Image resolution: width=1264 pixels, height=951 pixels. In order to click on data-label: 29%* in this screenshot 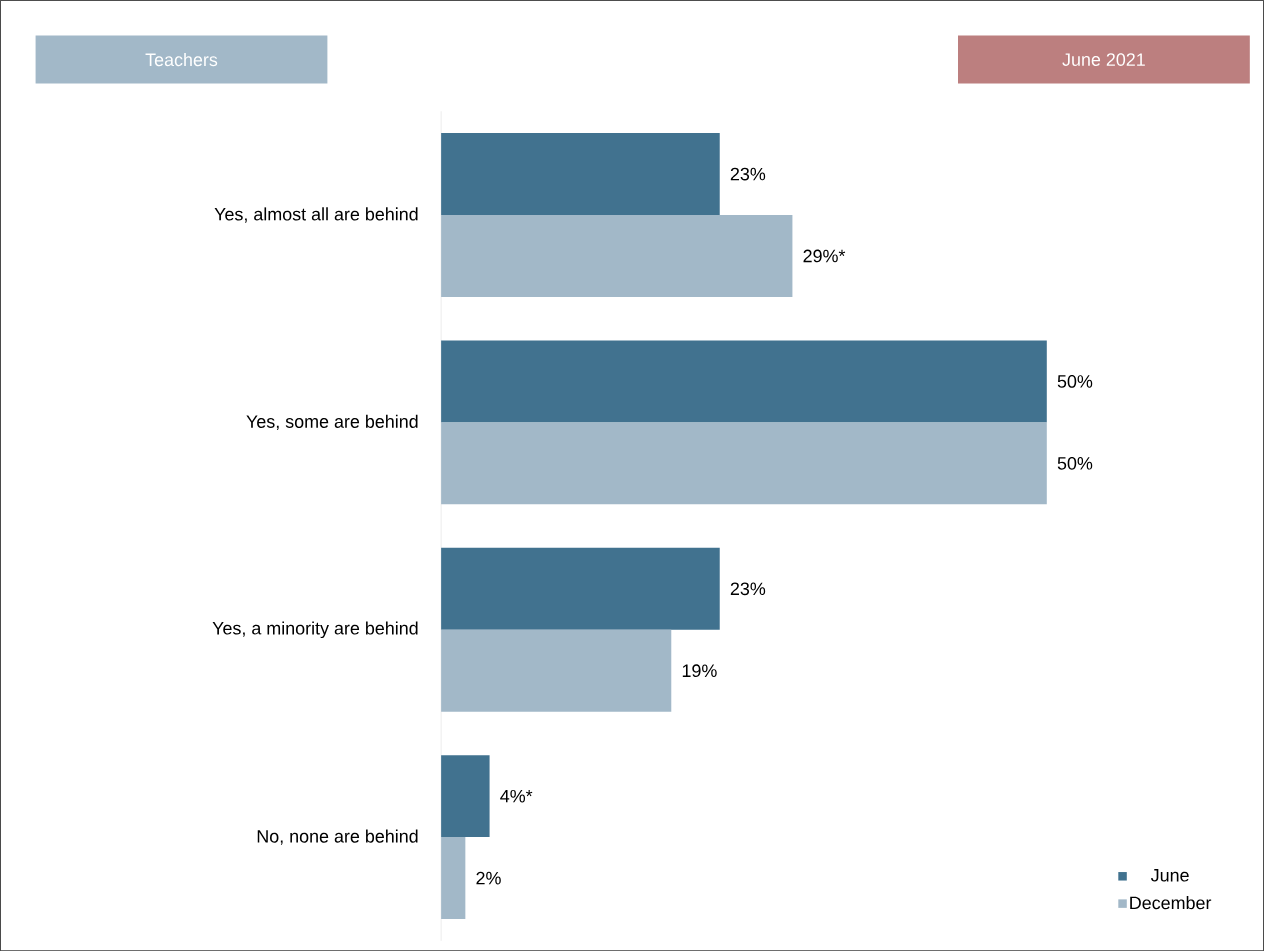, I will do `click(824, 256)`.